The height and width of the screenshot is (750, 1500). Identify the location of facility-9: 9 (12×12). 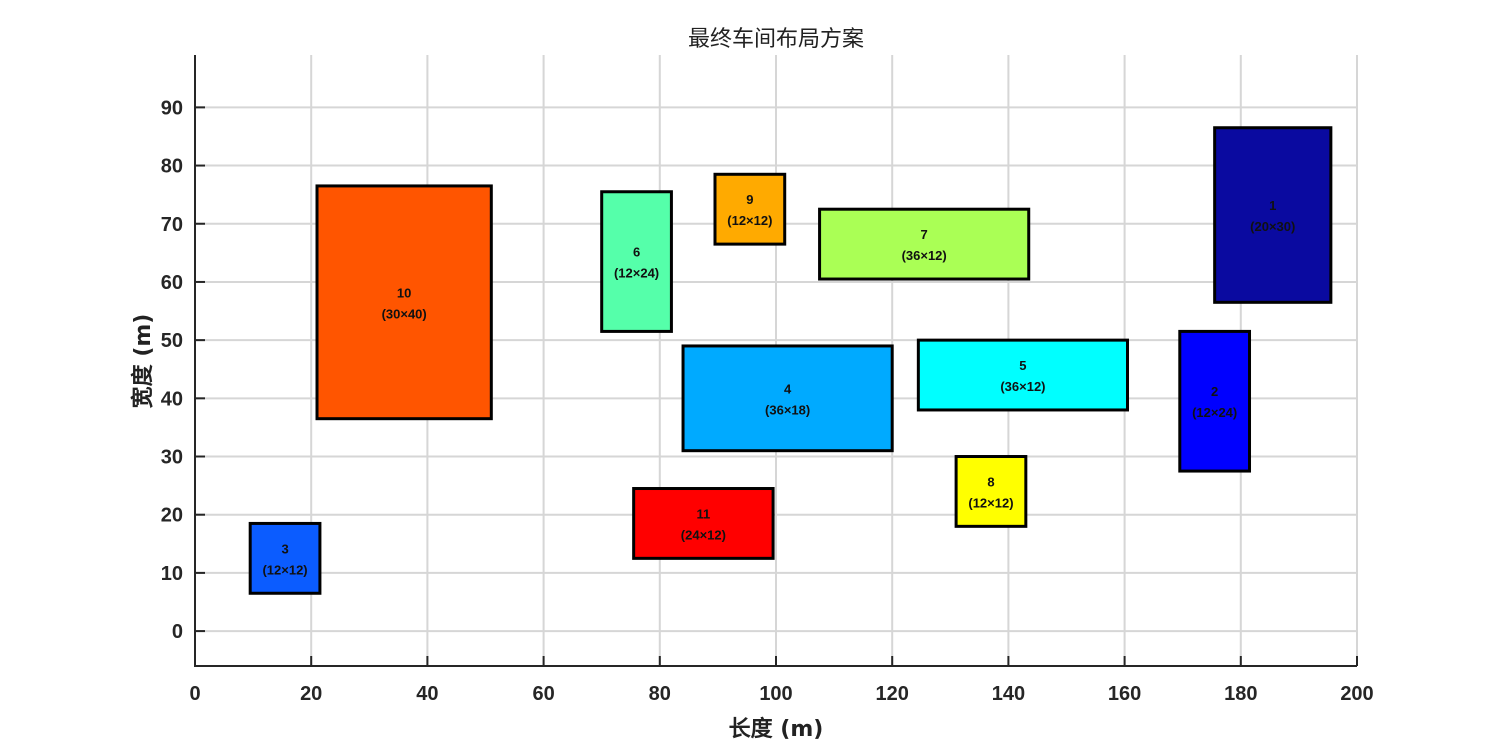
(750, 209).